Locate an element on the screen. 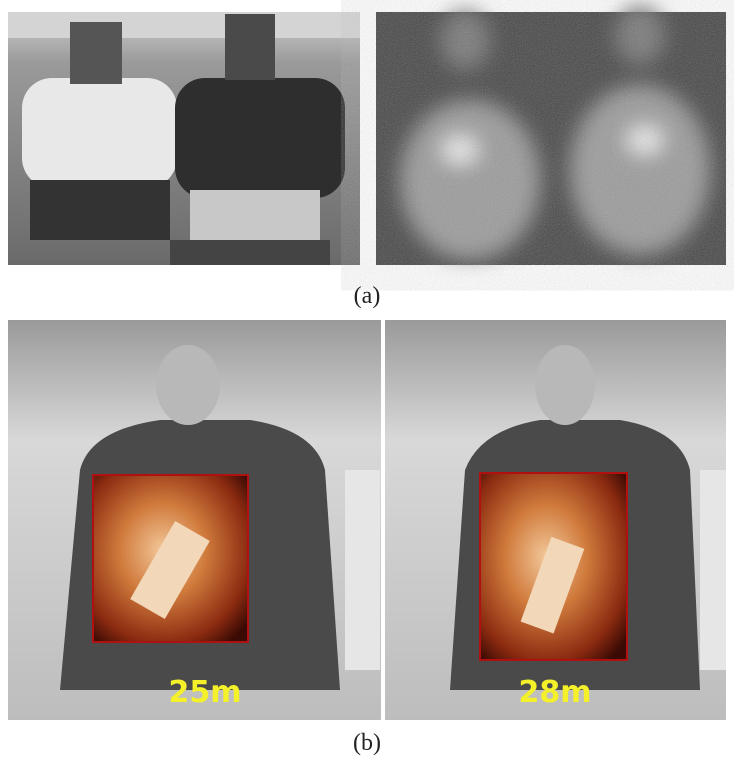 This screenshot has height=762, width=734. distance-label: 25m is located at coordinates (204, 692).